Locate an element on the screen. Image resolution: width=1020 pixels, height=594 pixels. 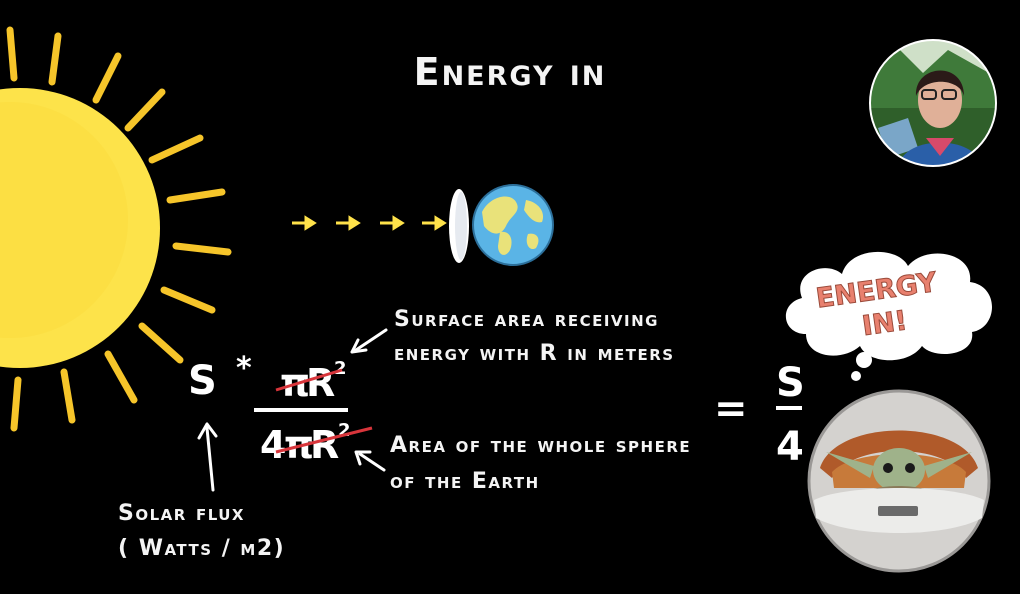
result-numerator: S is located at coordinates (790, 383).